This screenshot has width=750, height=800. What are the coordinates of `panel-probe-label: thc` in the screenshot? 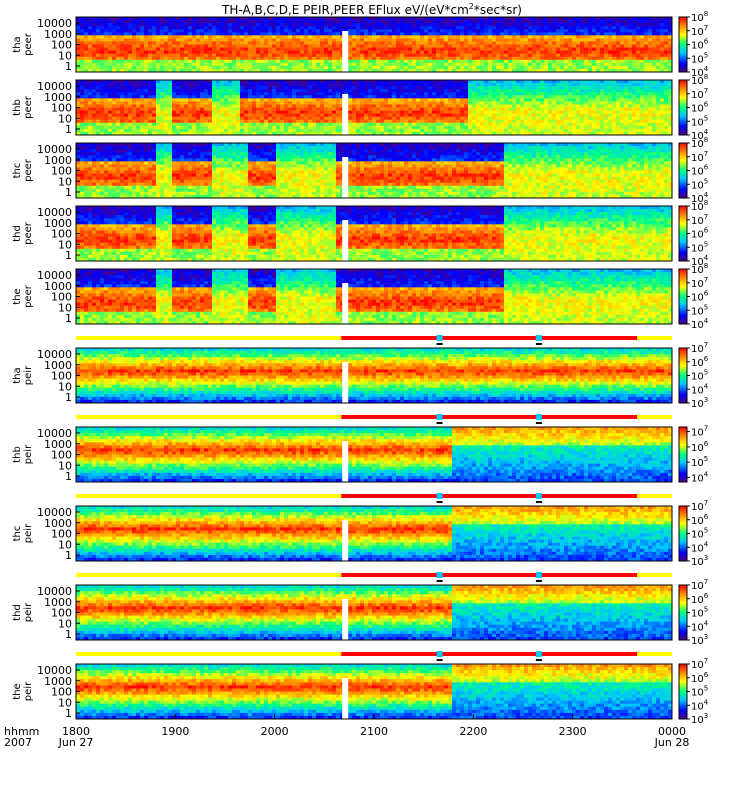 It's located at (17, 171).